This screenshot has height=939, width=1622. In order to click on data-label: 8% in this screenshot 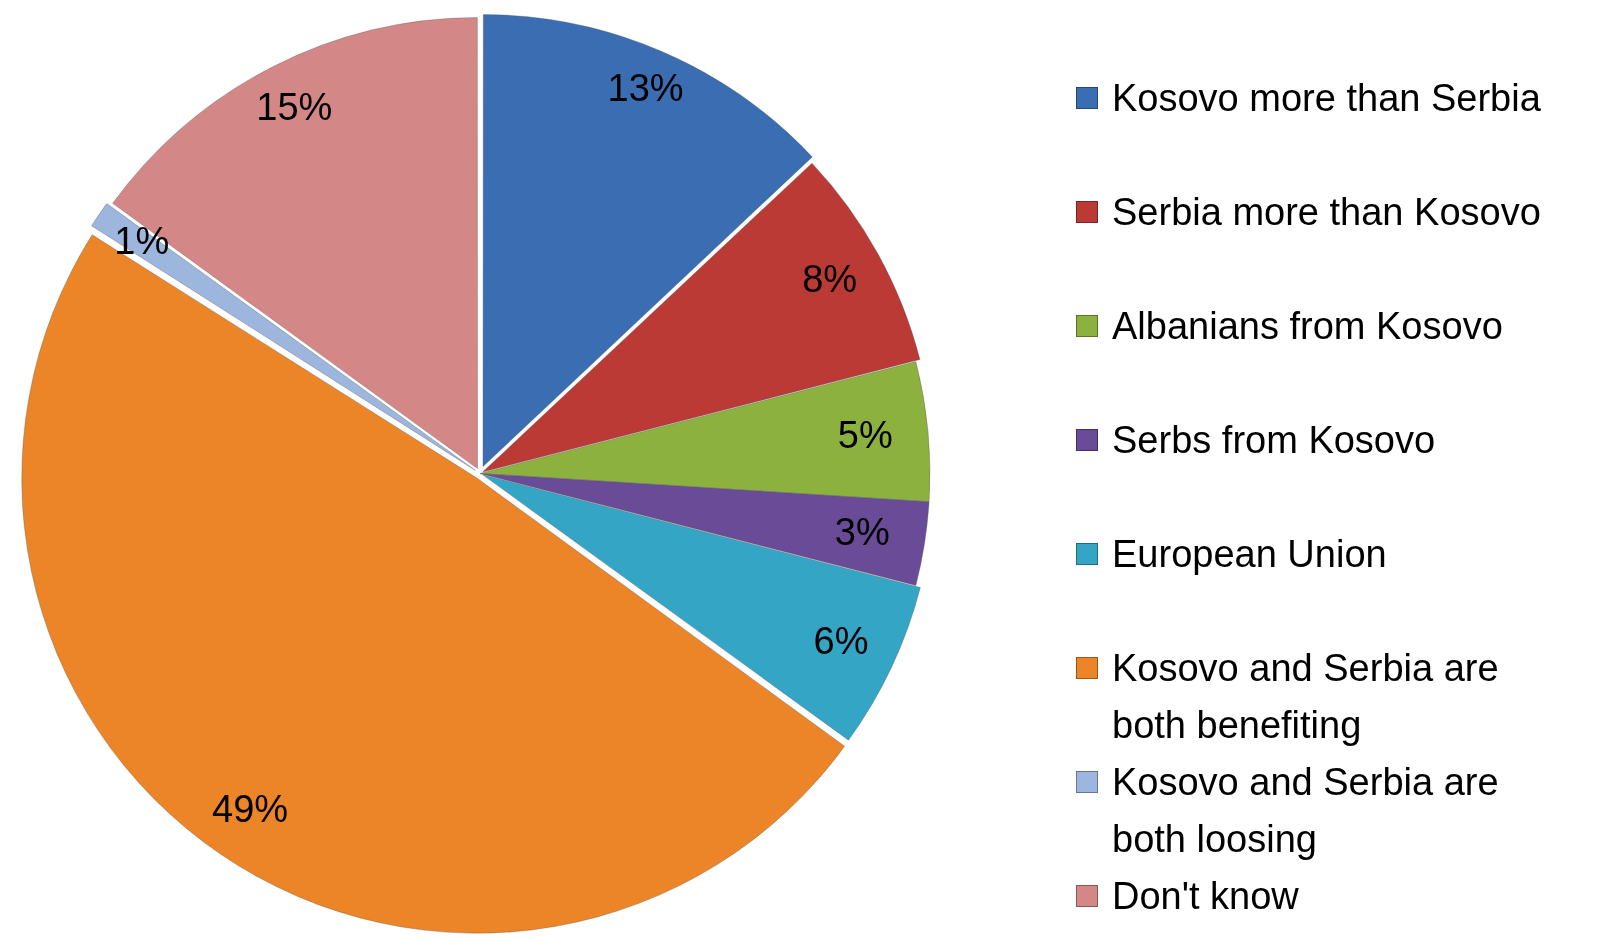, I will do `click(830, 278)`.